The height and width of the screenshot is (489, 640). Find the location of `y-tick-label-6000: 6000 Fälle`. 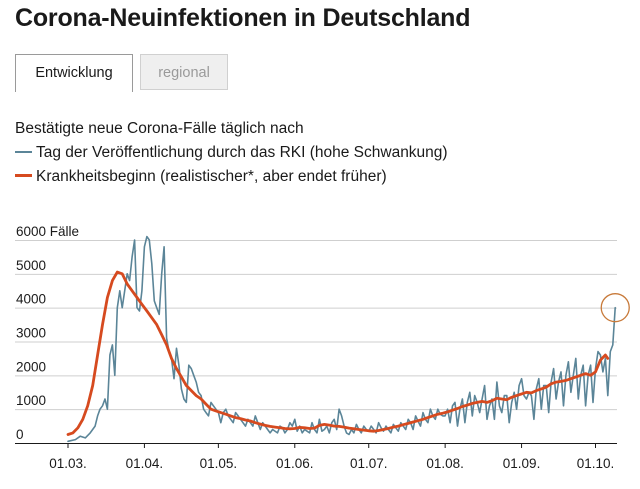

y-tick-label-6000: 6000 Fälle is located at coordinates (47, 231).